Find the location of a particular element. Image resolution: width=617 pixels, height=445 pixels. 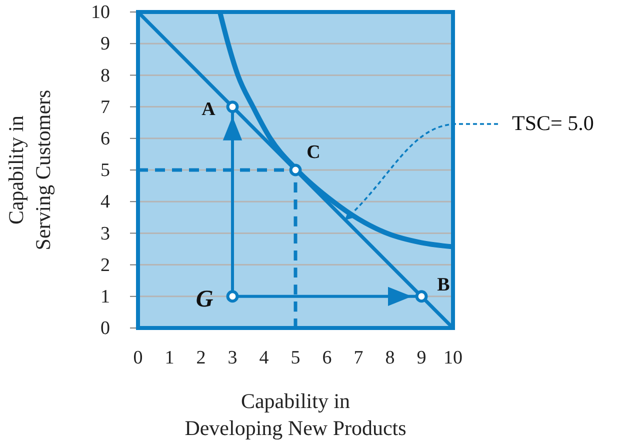

y-tick-label: 1 is located at coordinates (105, 297).